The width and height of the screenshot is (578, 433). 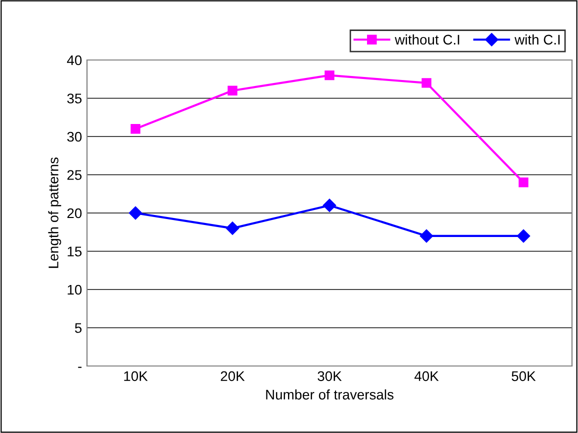 What do you see at coordinates (75, 289) in the screenshot?
I see `y-tick-label: 10` at bounding box center [75, 289].